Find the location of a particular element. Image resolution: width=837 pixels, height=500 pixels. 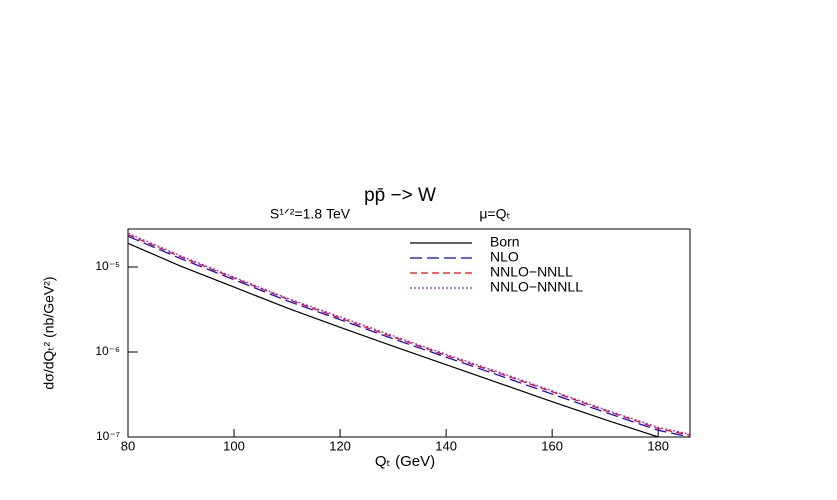

x-tick-label: 140 is located at coordinates (446, 445).